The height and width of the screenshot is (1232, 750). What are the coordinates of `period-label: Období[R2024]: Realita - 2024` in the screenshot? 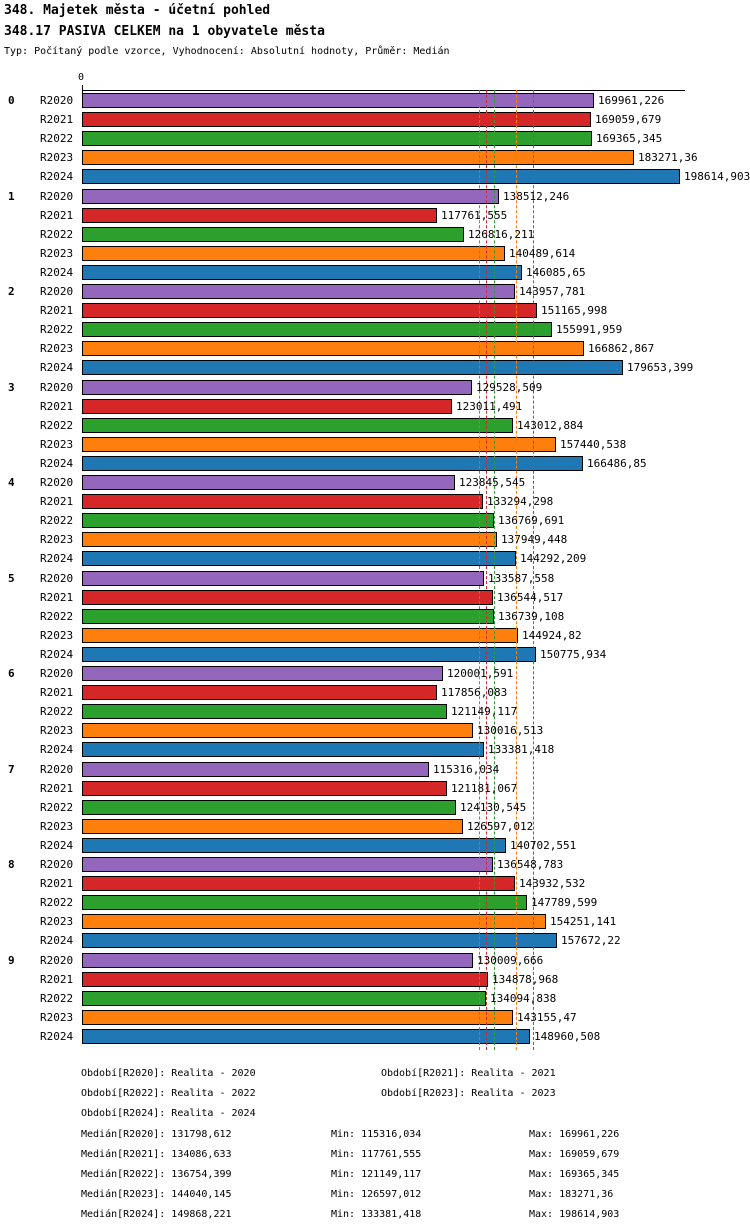 It's located at (168, 1113).